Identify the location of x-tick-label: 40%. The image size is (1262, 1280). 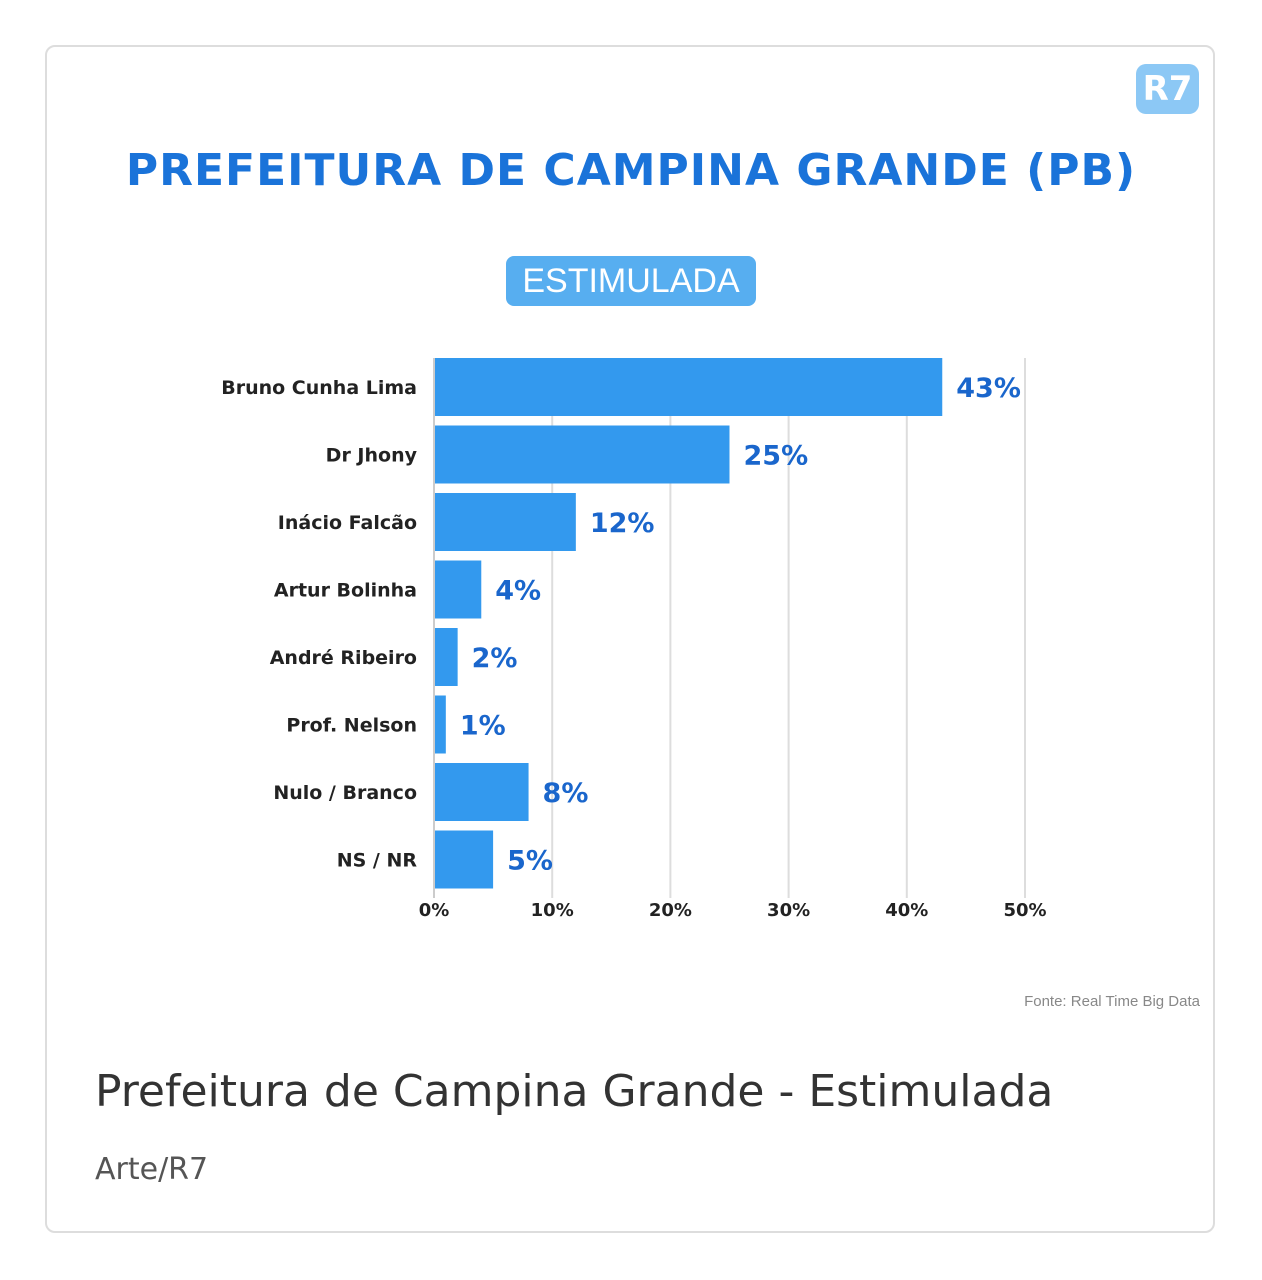
(906, 910).